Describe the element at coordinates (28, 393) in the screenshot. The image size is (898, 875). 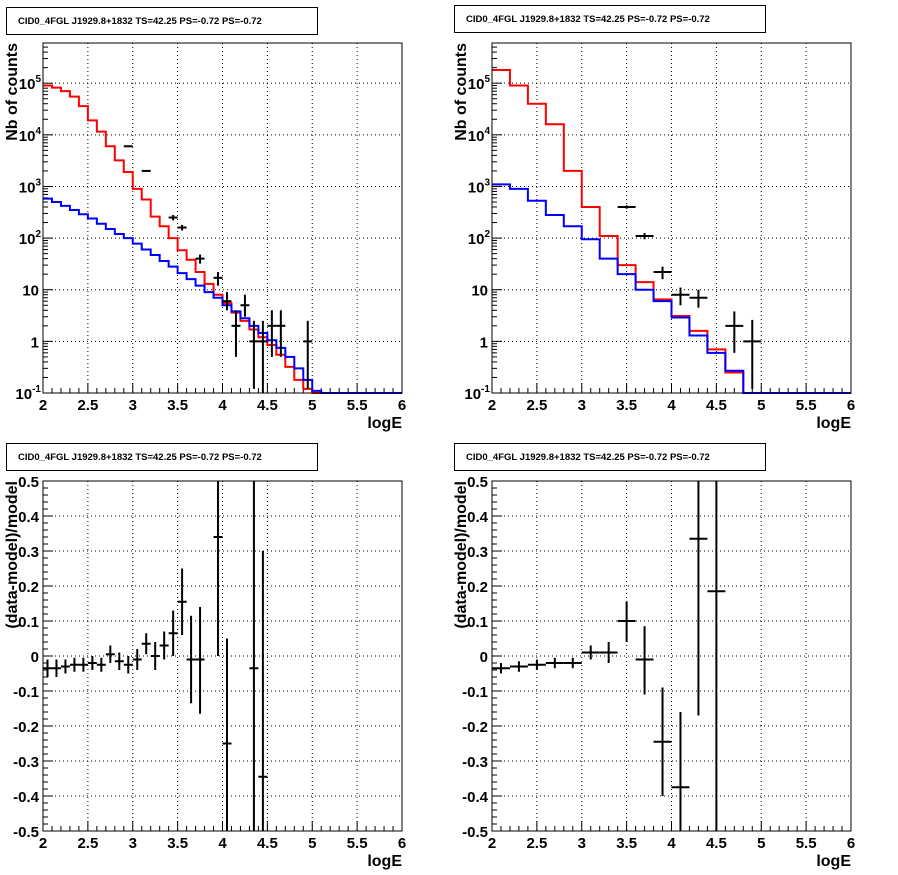
I see `y-tick-label: 10⁻¹` at that location.